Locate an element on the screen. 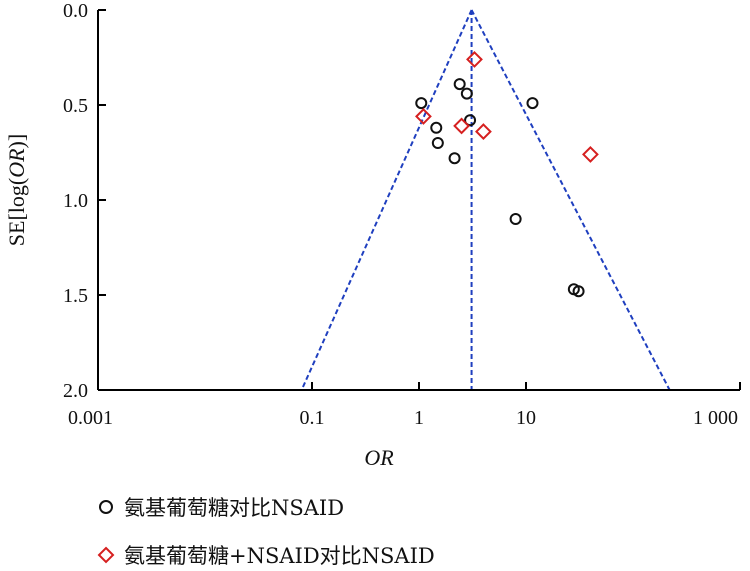 This screenshot has width=750, height=571. x-tick-label: 0.1 is located at coordinates (312, 418).